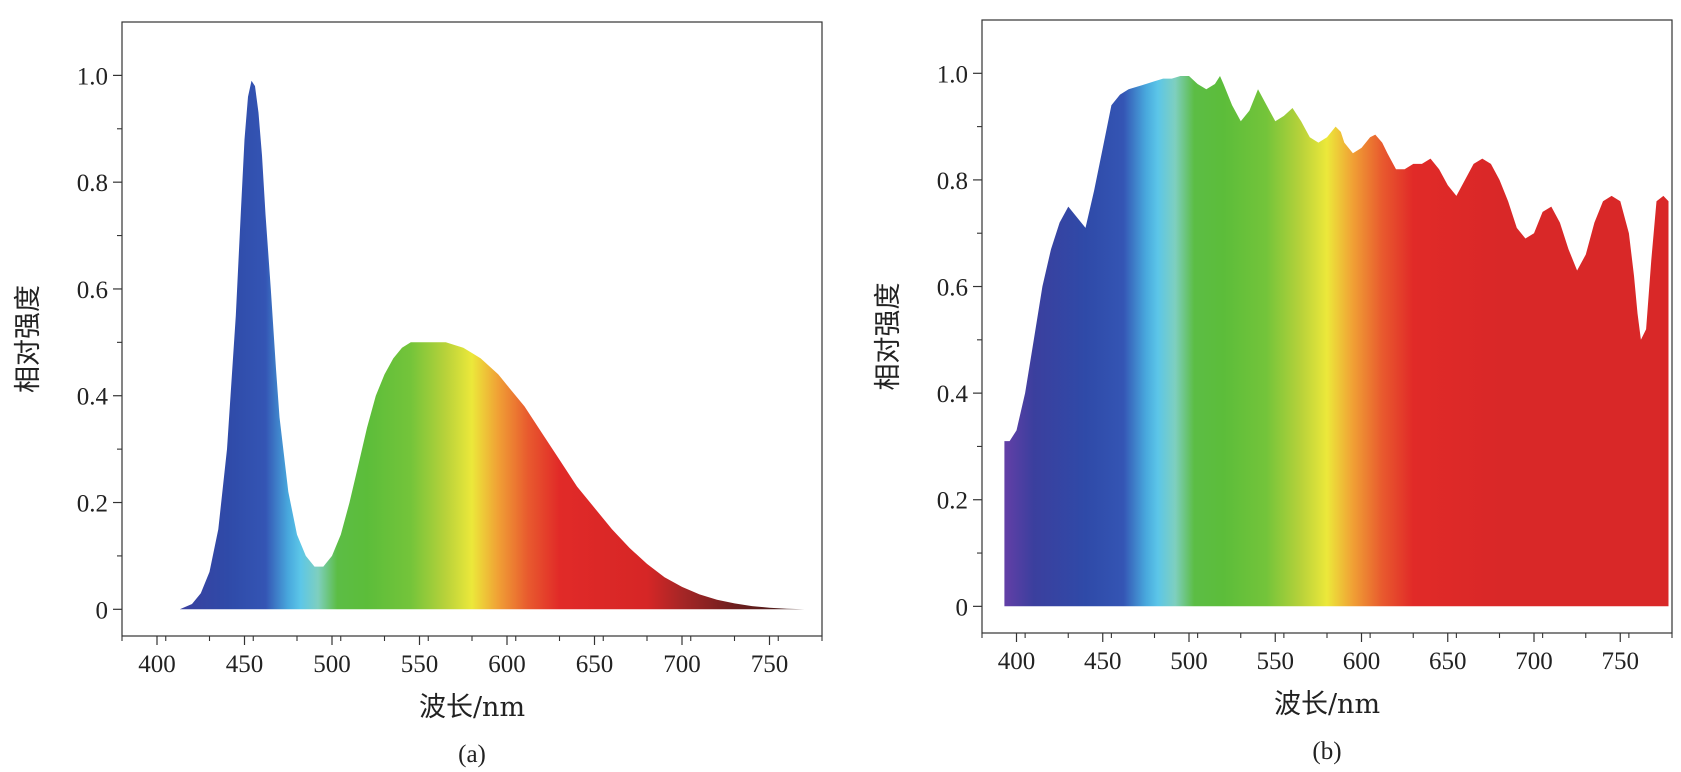 This screenshot has height=772, width=1681. What do you see at coordinates (1327, 654) in the screenshot?
I see `x-axis-b: 400 450 500 550 600 650 700 750` at bounding box center [1327, 654].